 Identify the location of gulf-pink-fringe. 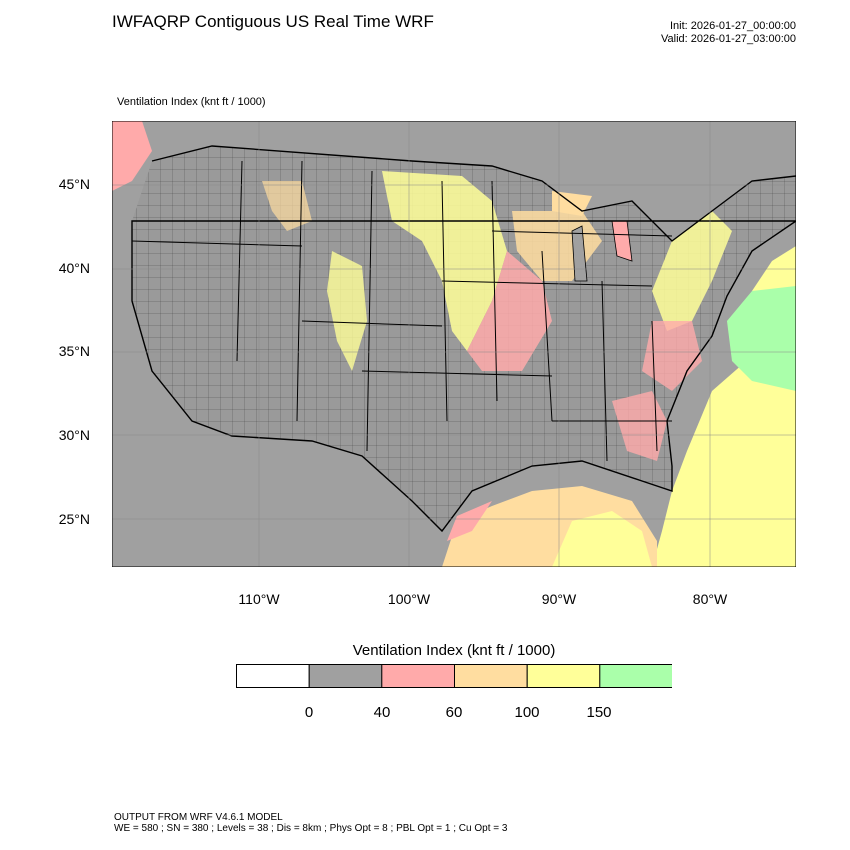
(469, 521).